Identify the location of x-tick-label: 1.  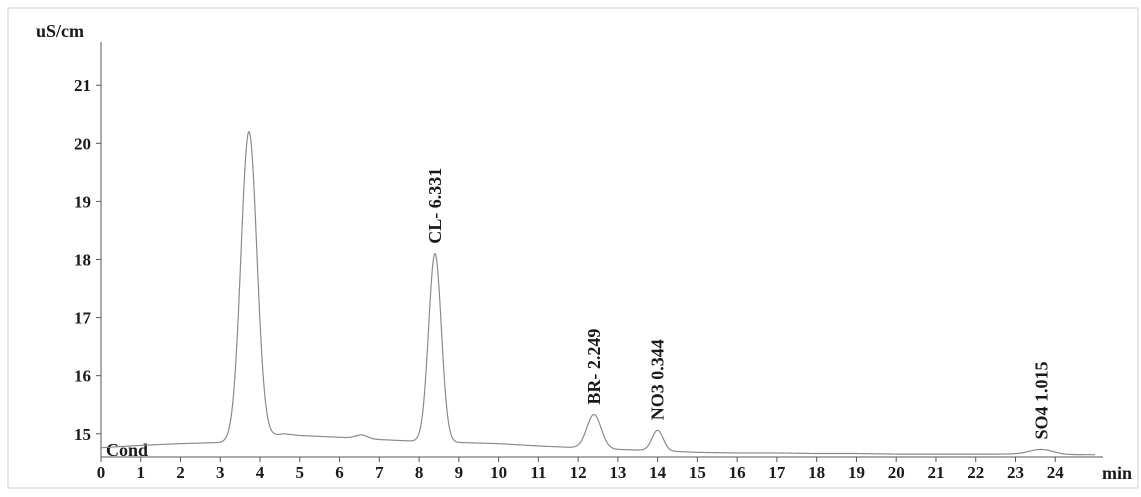
(141, 472).